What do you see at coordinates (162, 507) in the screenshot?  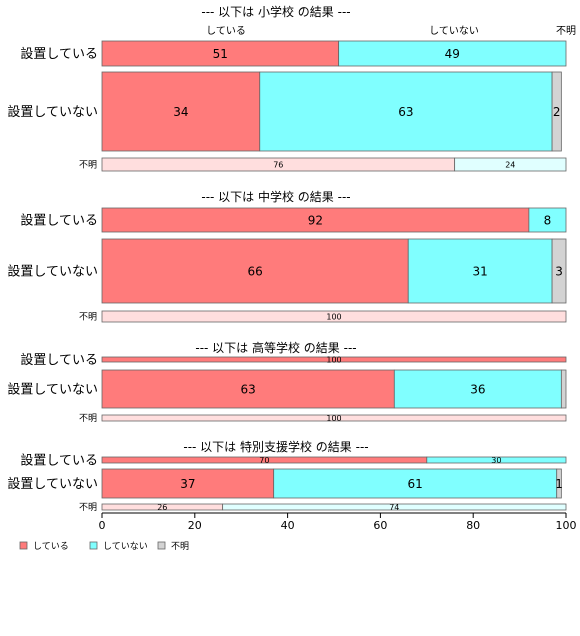 I see `data-label: 26` at bounding box center [162, 507].